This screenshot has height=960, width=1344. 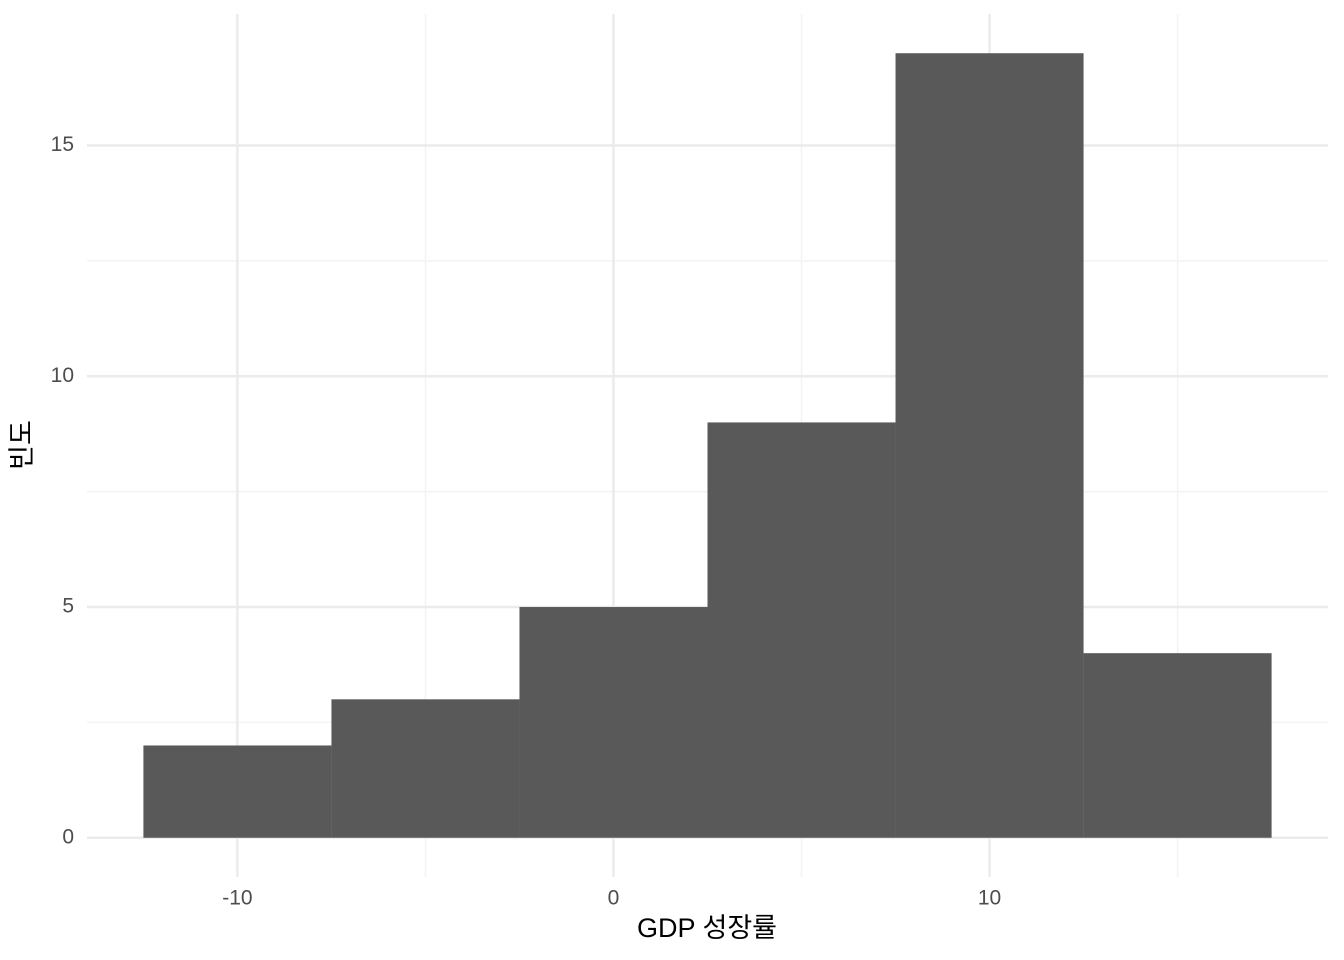 What do you see at coordinates (614, 898) in the screenshot?
I see `x-tick-label: 0` at bounding box center [614, 898].